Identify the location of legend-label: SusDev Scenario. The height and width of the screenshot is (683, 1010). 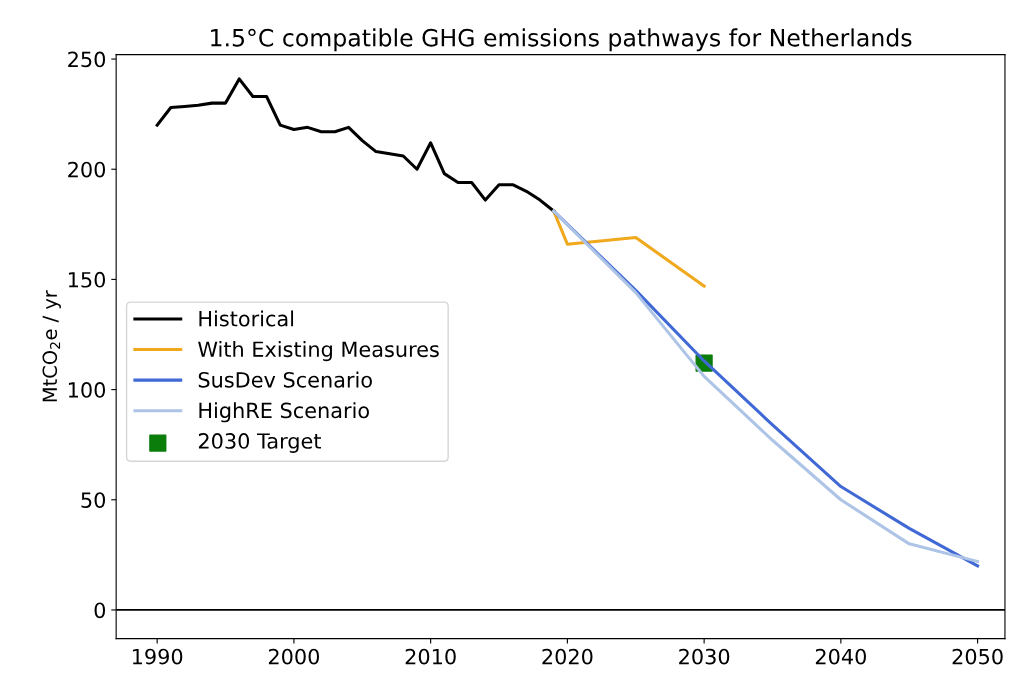
(285, 379).